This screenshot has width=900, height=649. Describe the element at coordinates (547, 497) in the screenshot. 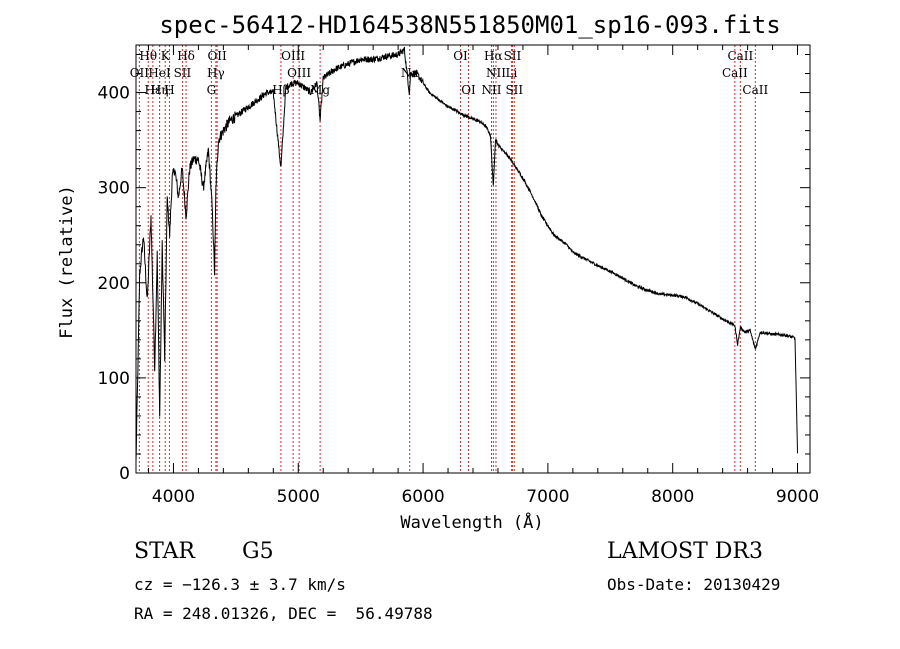

I see `x-tick-label: 7000` at that location.